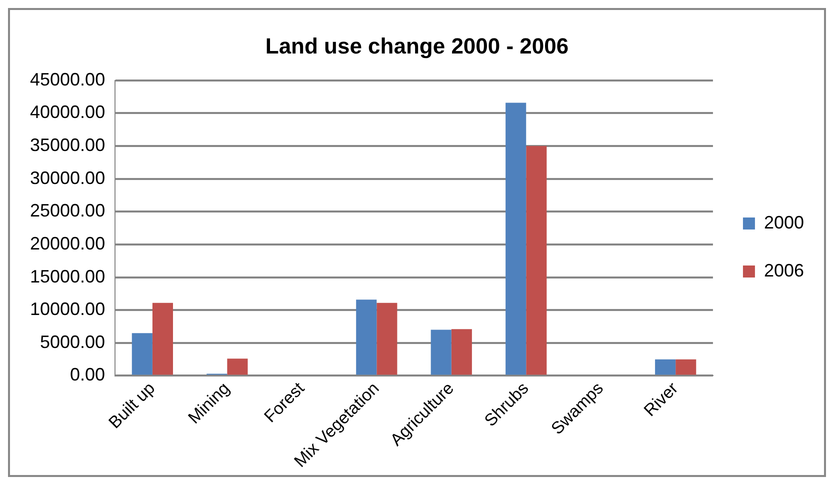 The image size is (832, 483). What do you see at coordinates (784, 270) in the screenshot?
I see `legend-label: 2006` at bounding box center [784, 270].